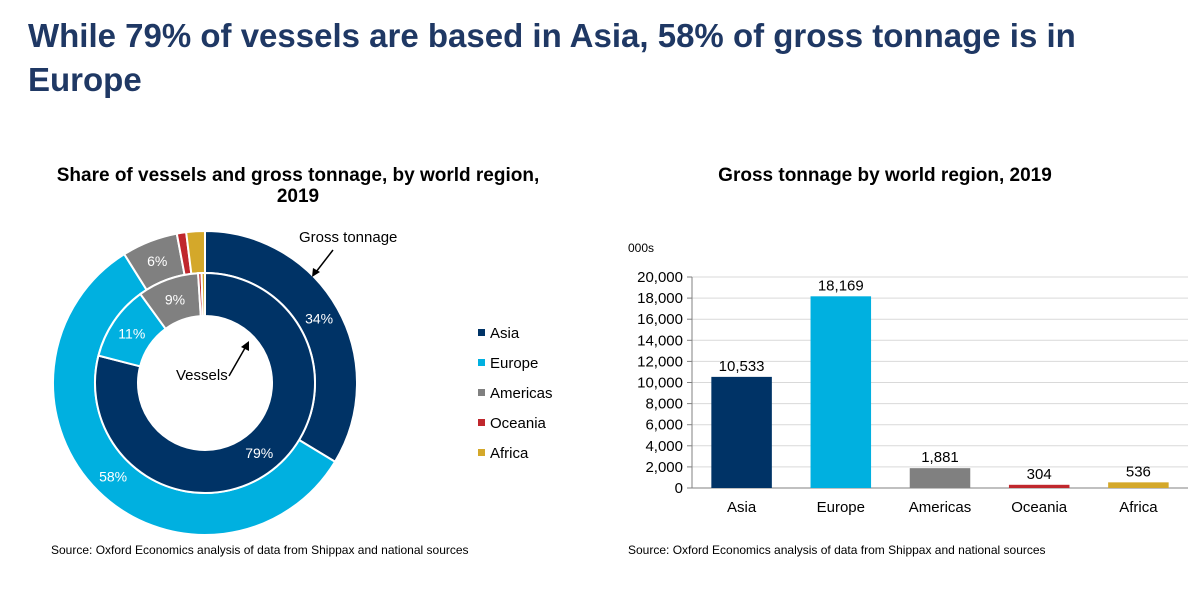 This screenshot has width=1198, height=596. I want to click on donut-legend: Asia Europe Americas Oceania Africa, so click(515, 393).